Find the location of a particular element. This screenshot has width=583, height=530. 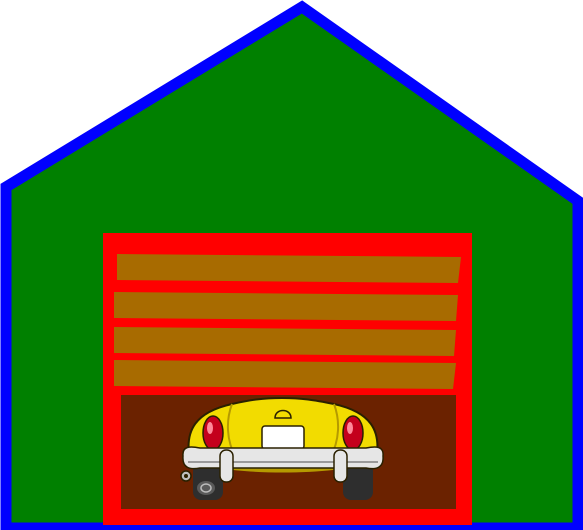

hubcap-left-ring is located at coordinates (206, 488).